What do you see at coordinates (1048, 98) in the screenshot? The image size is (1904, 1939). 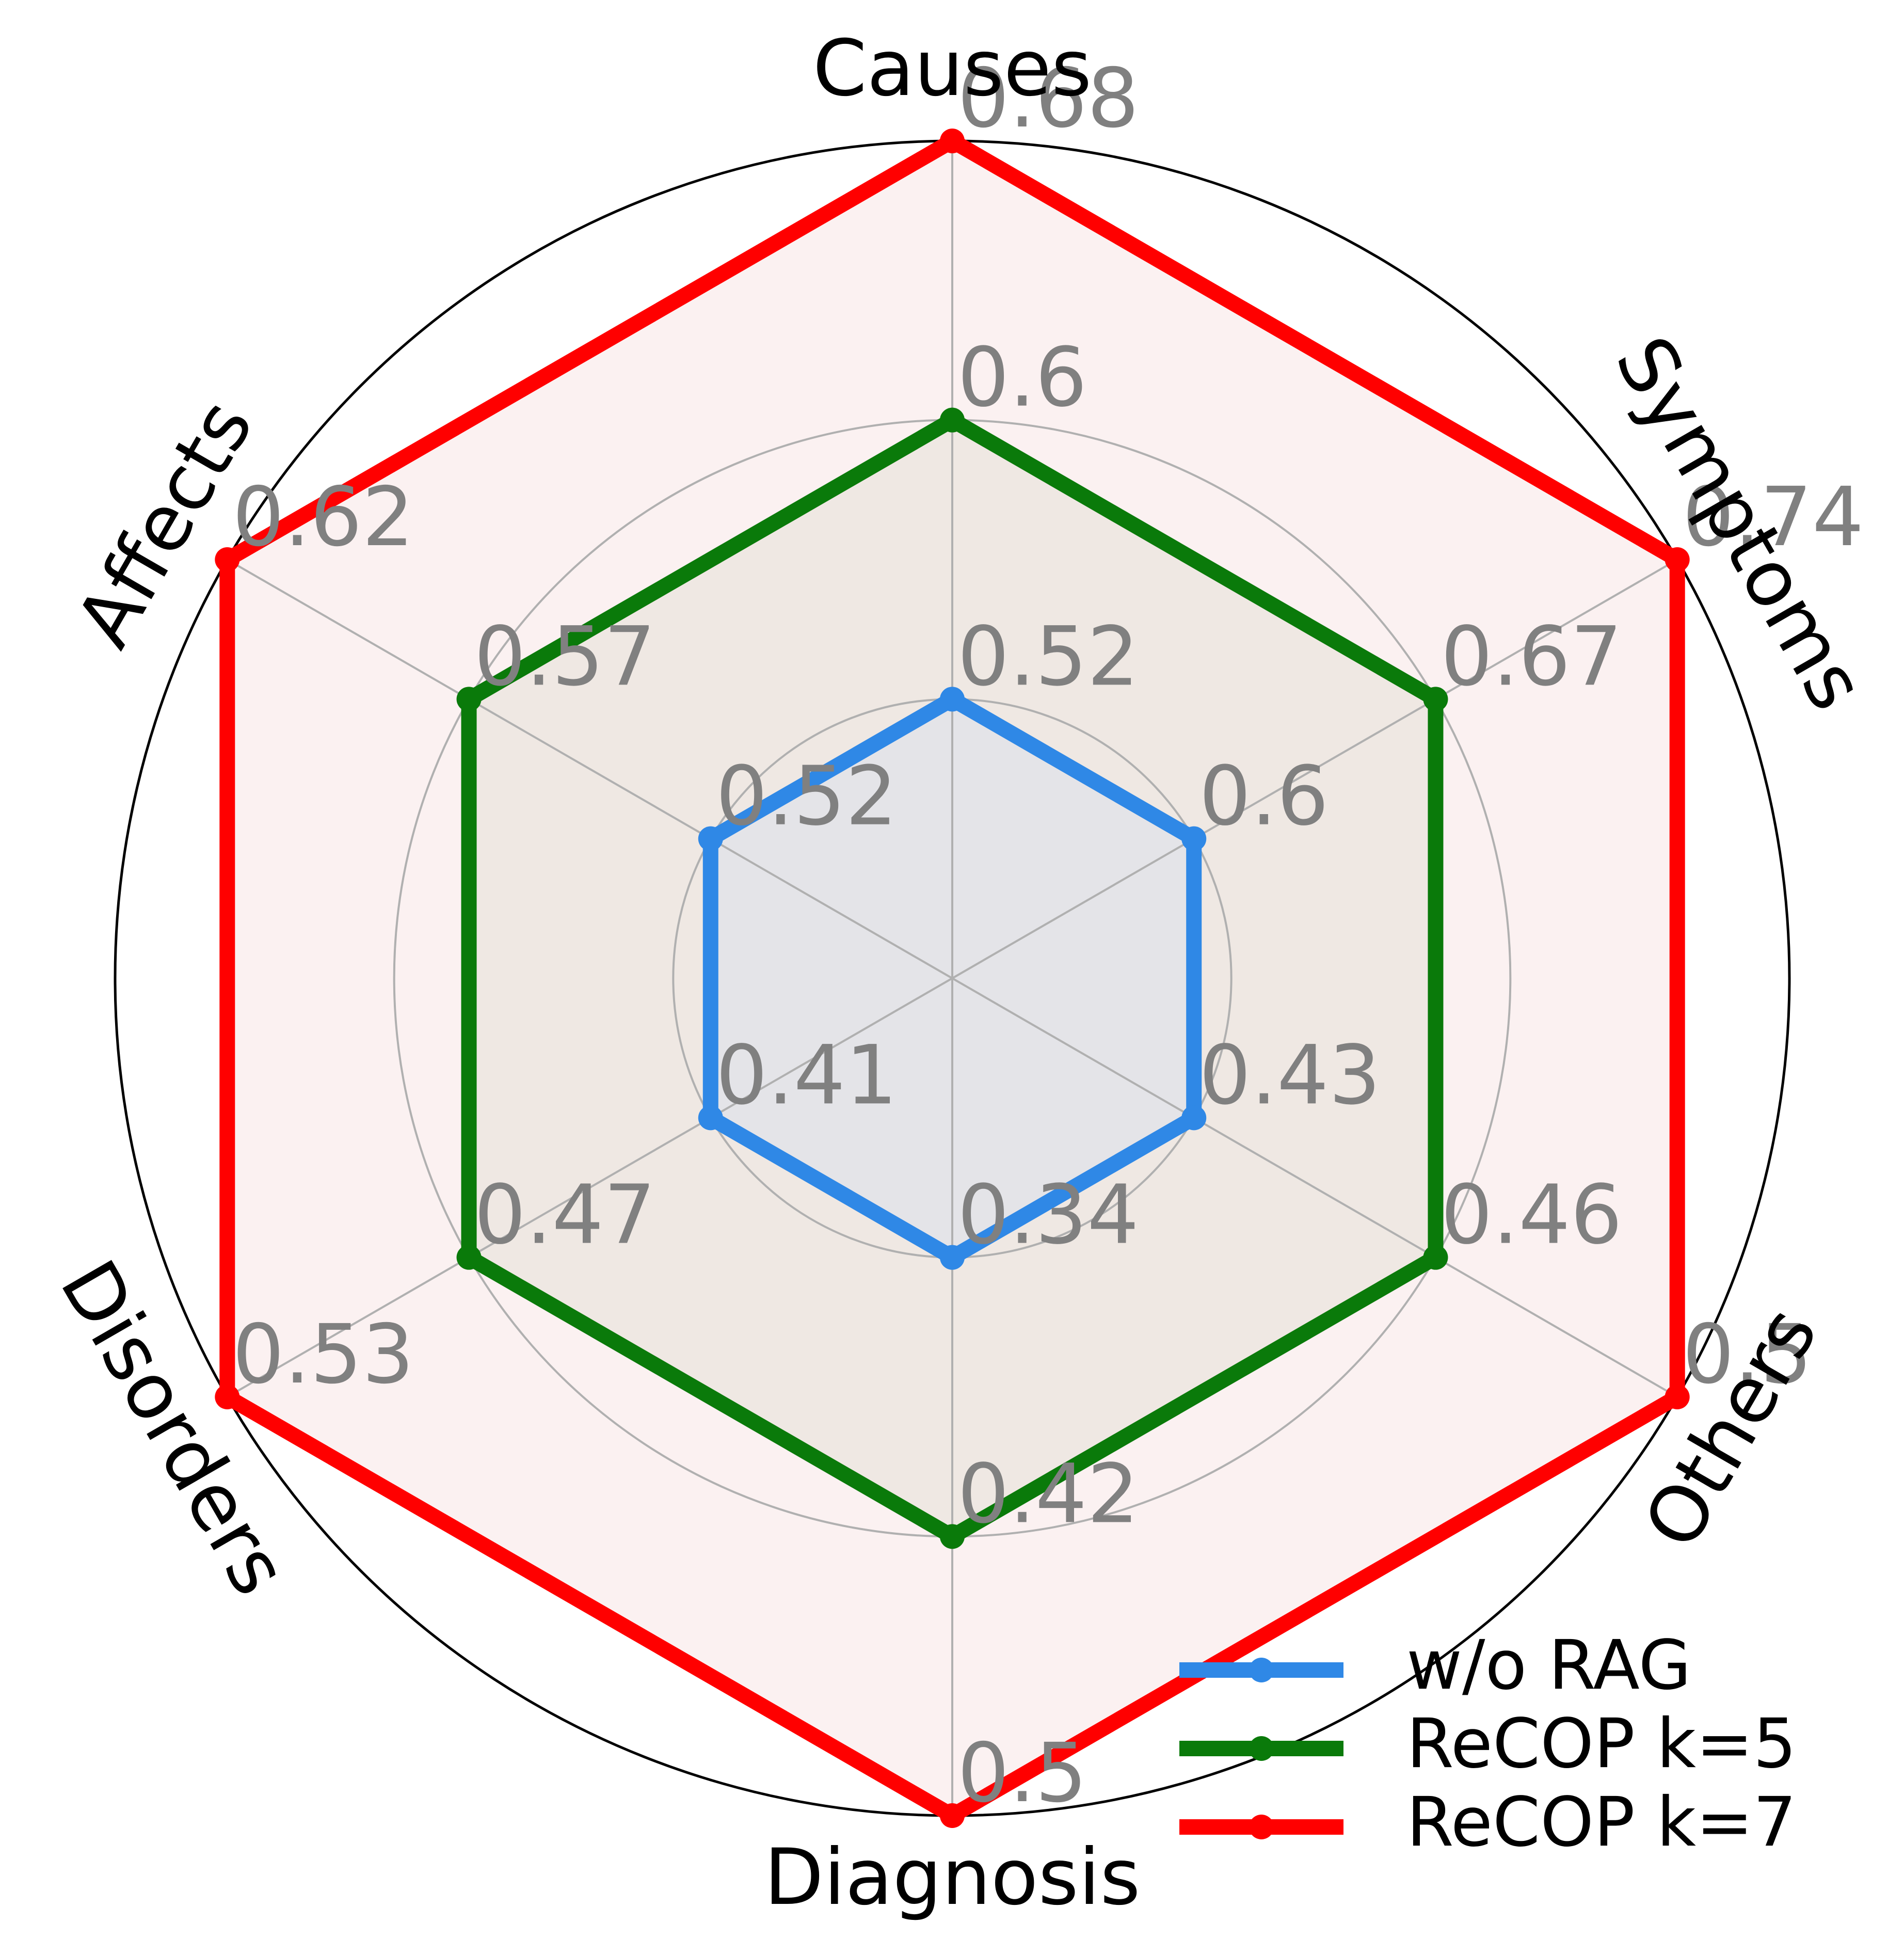 I see `data-label: 0.68` at bounding box center [1048, 98].